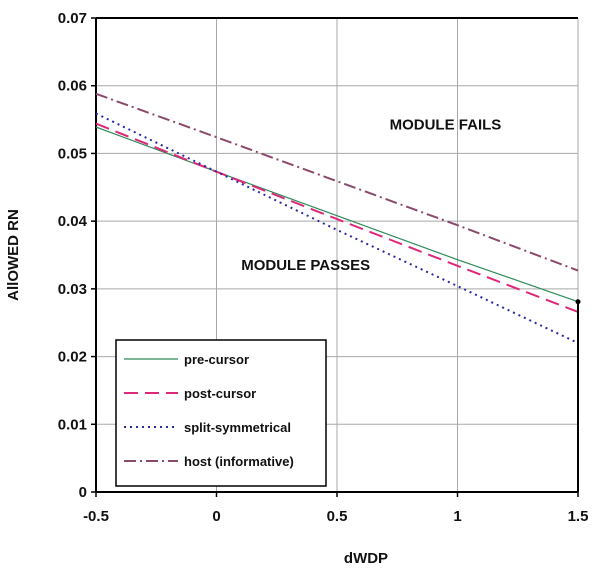  Describe the element at coordinates (337, 516) in the screenshot. I see `x-tick-label-2: 0.5` at that location.